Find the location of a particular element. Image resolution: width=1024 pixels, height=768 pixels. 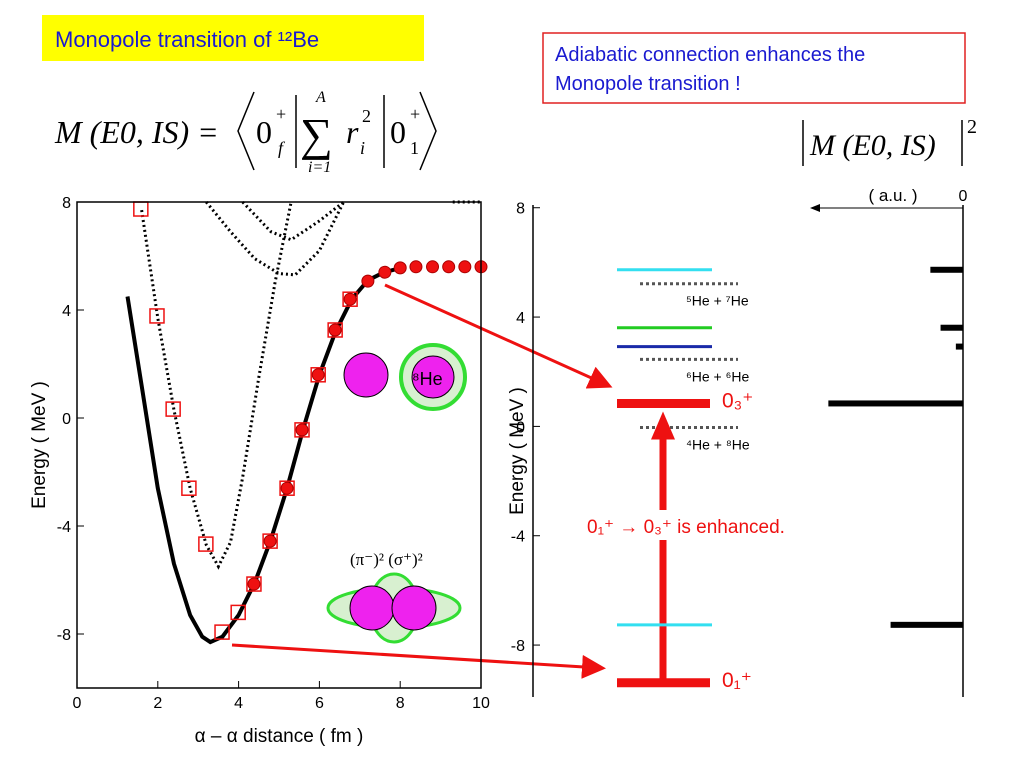

cluster-label: (π⁻)² (σ⁺)² is located at coordinates (386, 559).